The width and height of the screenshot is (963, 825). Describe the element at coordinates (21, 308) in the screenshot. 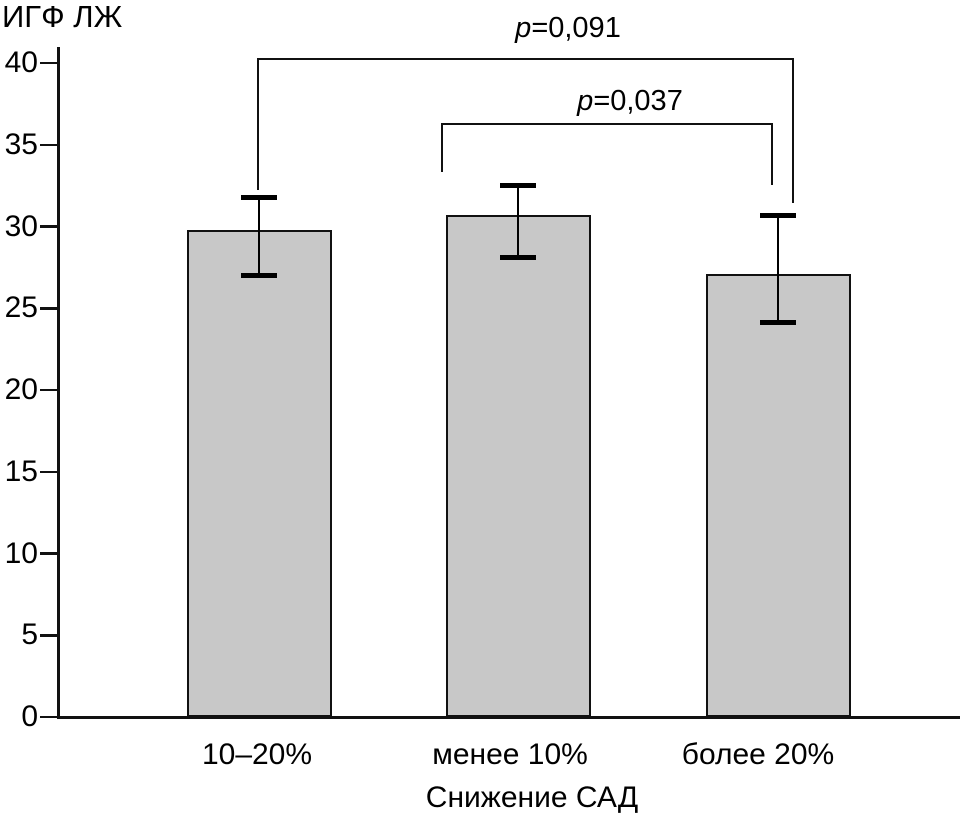

I see `y-tick-label: 25` at that location.